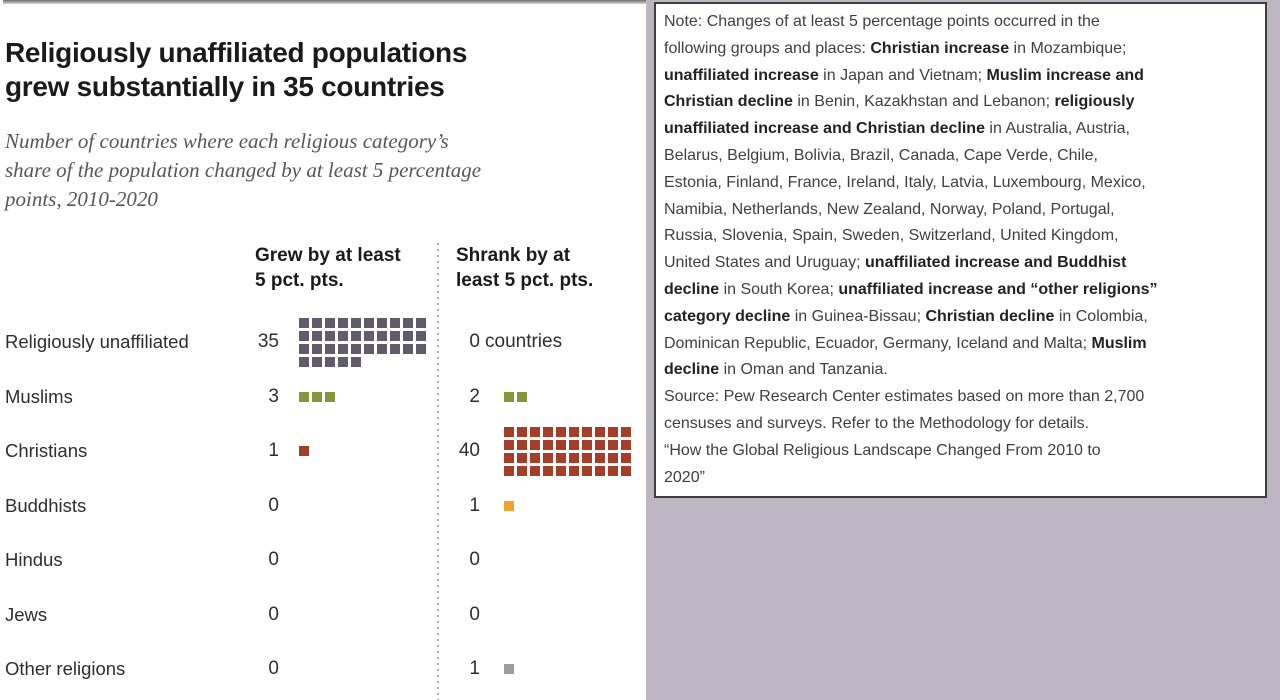 Image resolution: width=1280 pixels, height=700 pixels. I want to click on note-bold-segment: unaffiliated increase, so click(741, 75).